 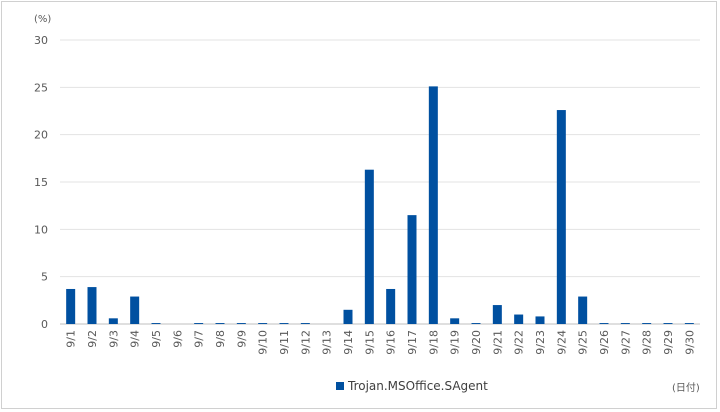 What do you see at coordinates (497, 342) in the screenshot?
I see `x-tick-label: 9/21` at bounding box center [497, 342].